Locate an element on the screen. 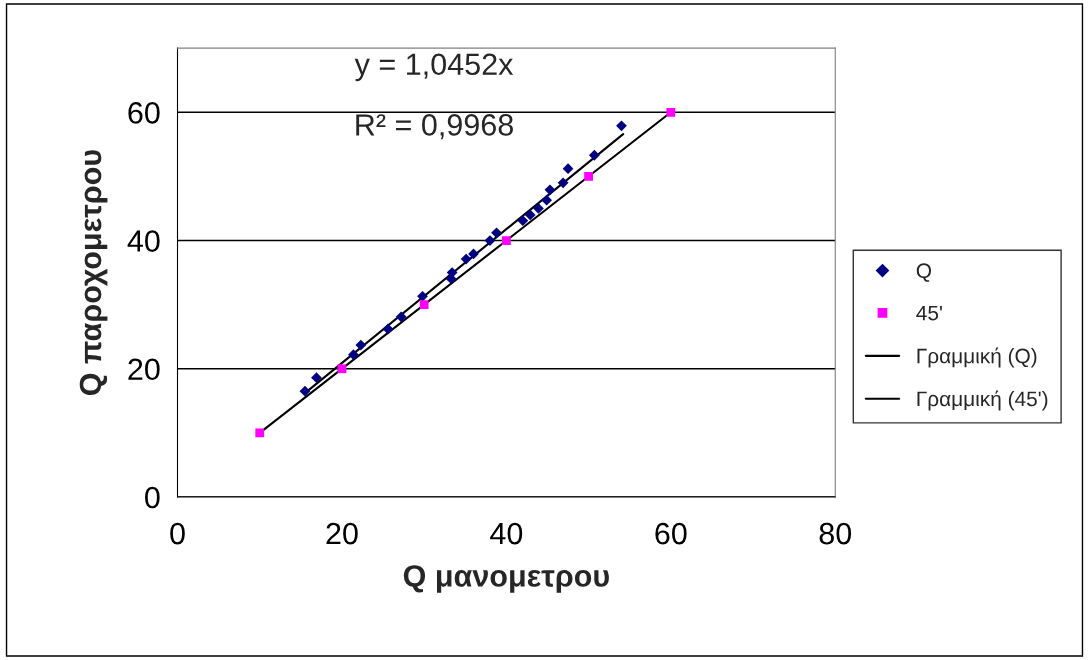 The height and width of the screenshot is (660, 1089). x-tick-label: 40 is located at coordinates (506, 533).